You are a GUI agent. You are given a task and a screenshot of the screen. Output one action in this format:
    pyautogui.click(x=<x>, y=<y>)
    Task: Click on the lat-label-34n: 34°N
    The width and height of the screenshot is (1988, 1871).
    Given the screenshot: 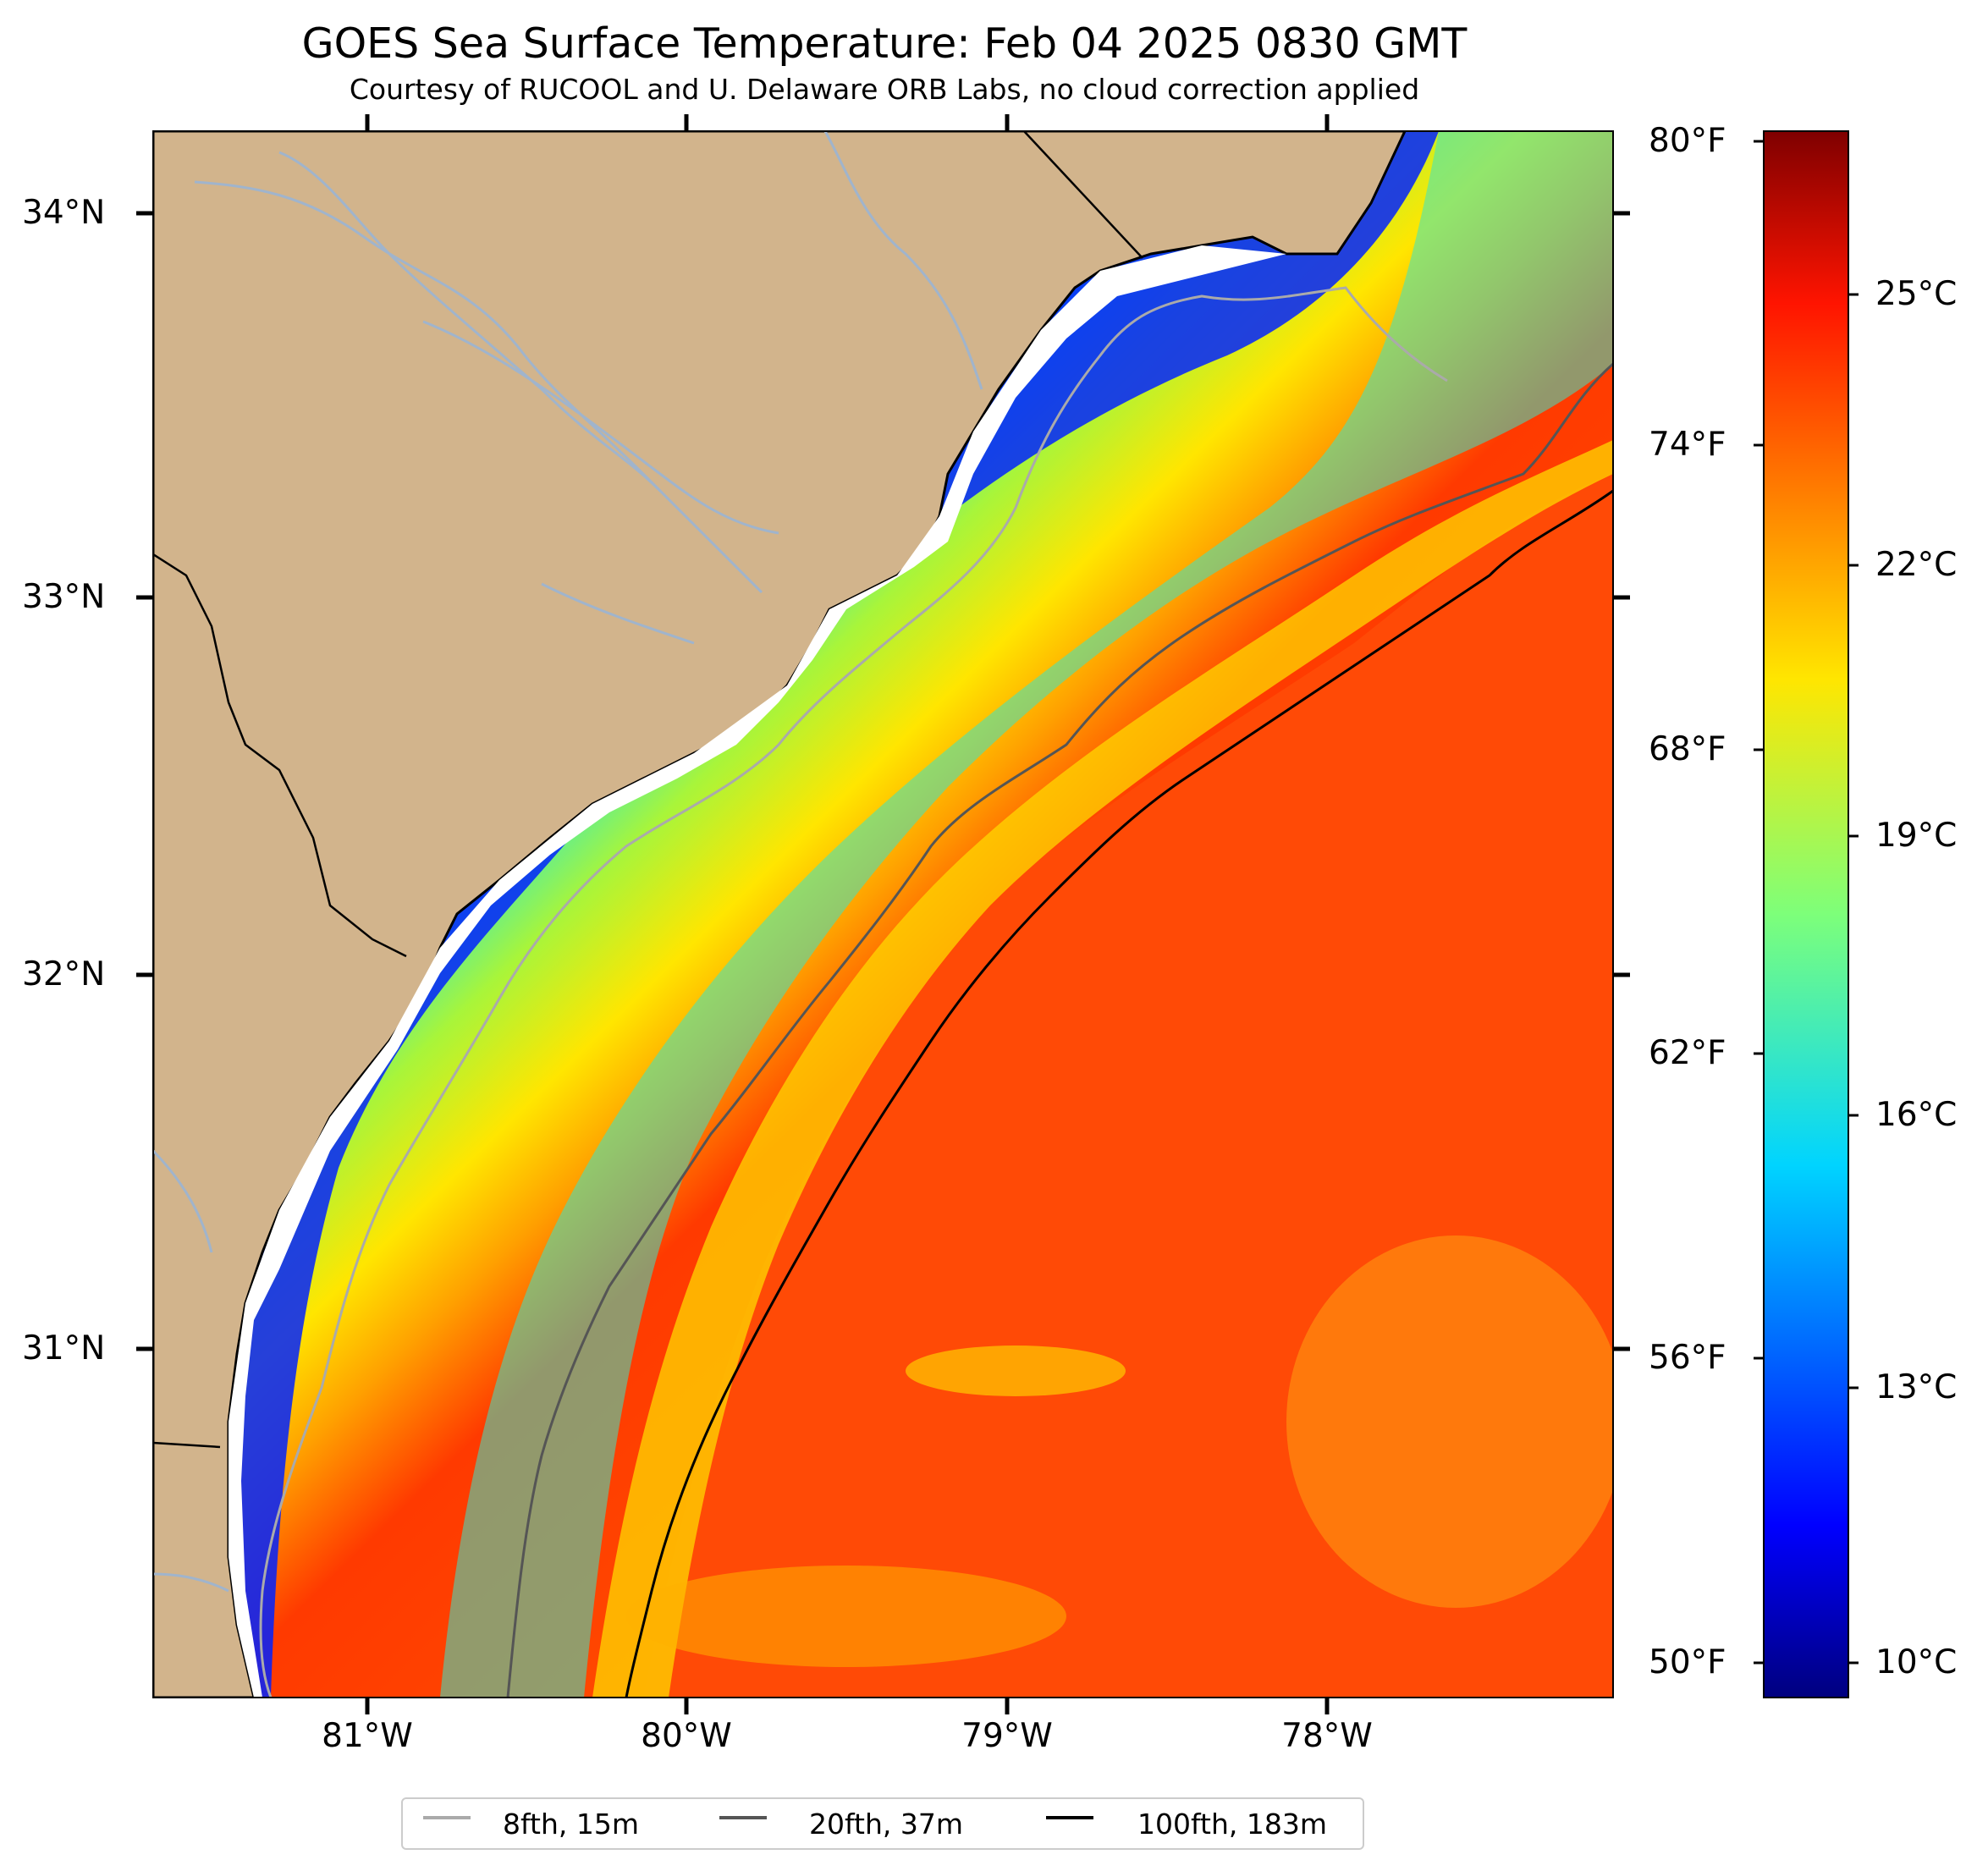 What is the action you would take?
    pyautogui.click(x=64, y=213)
    